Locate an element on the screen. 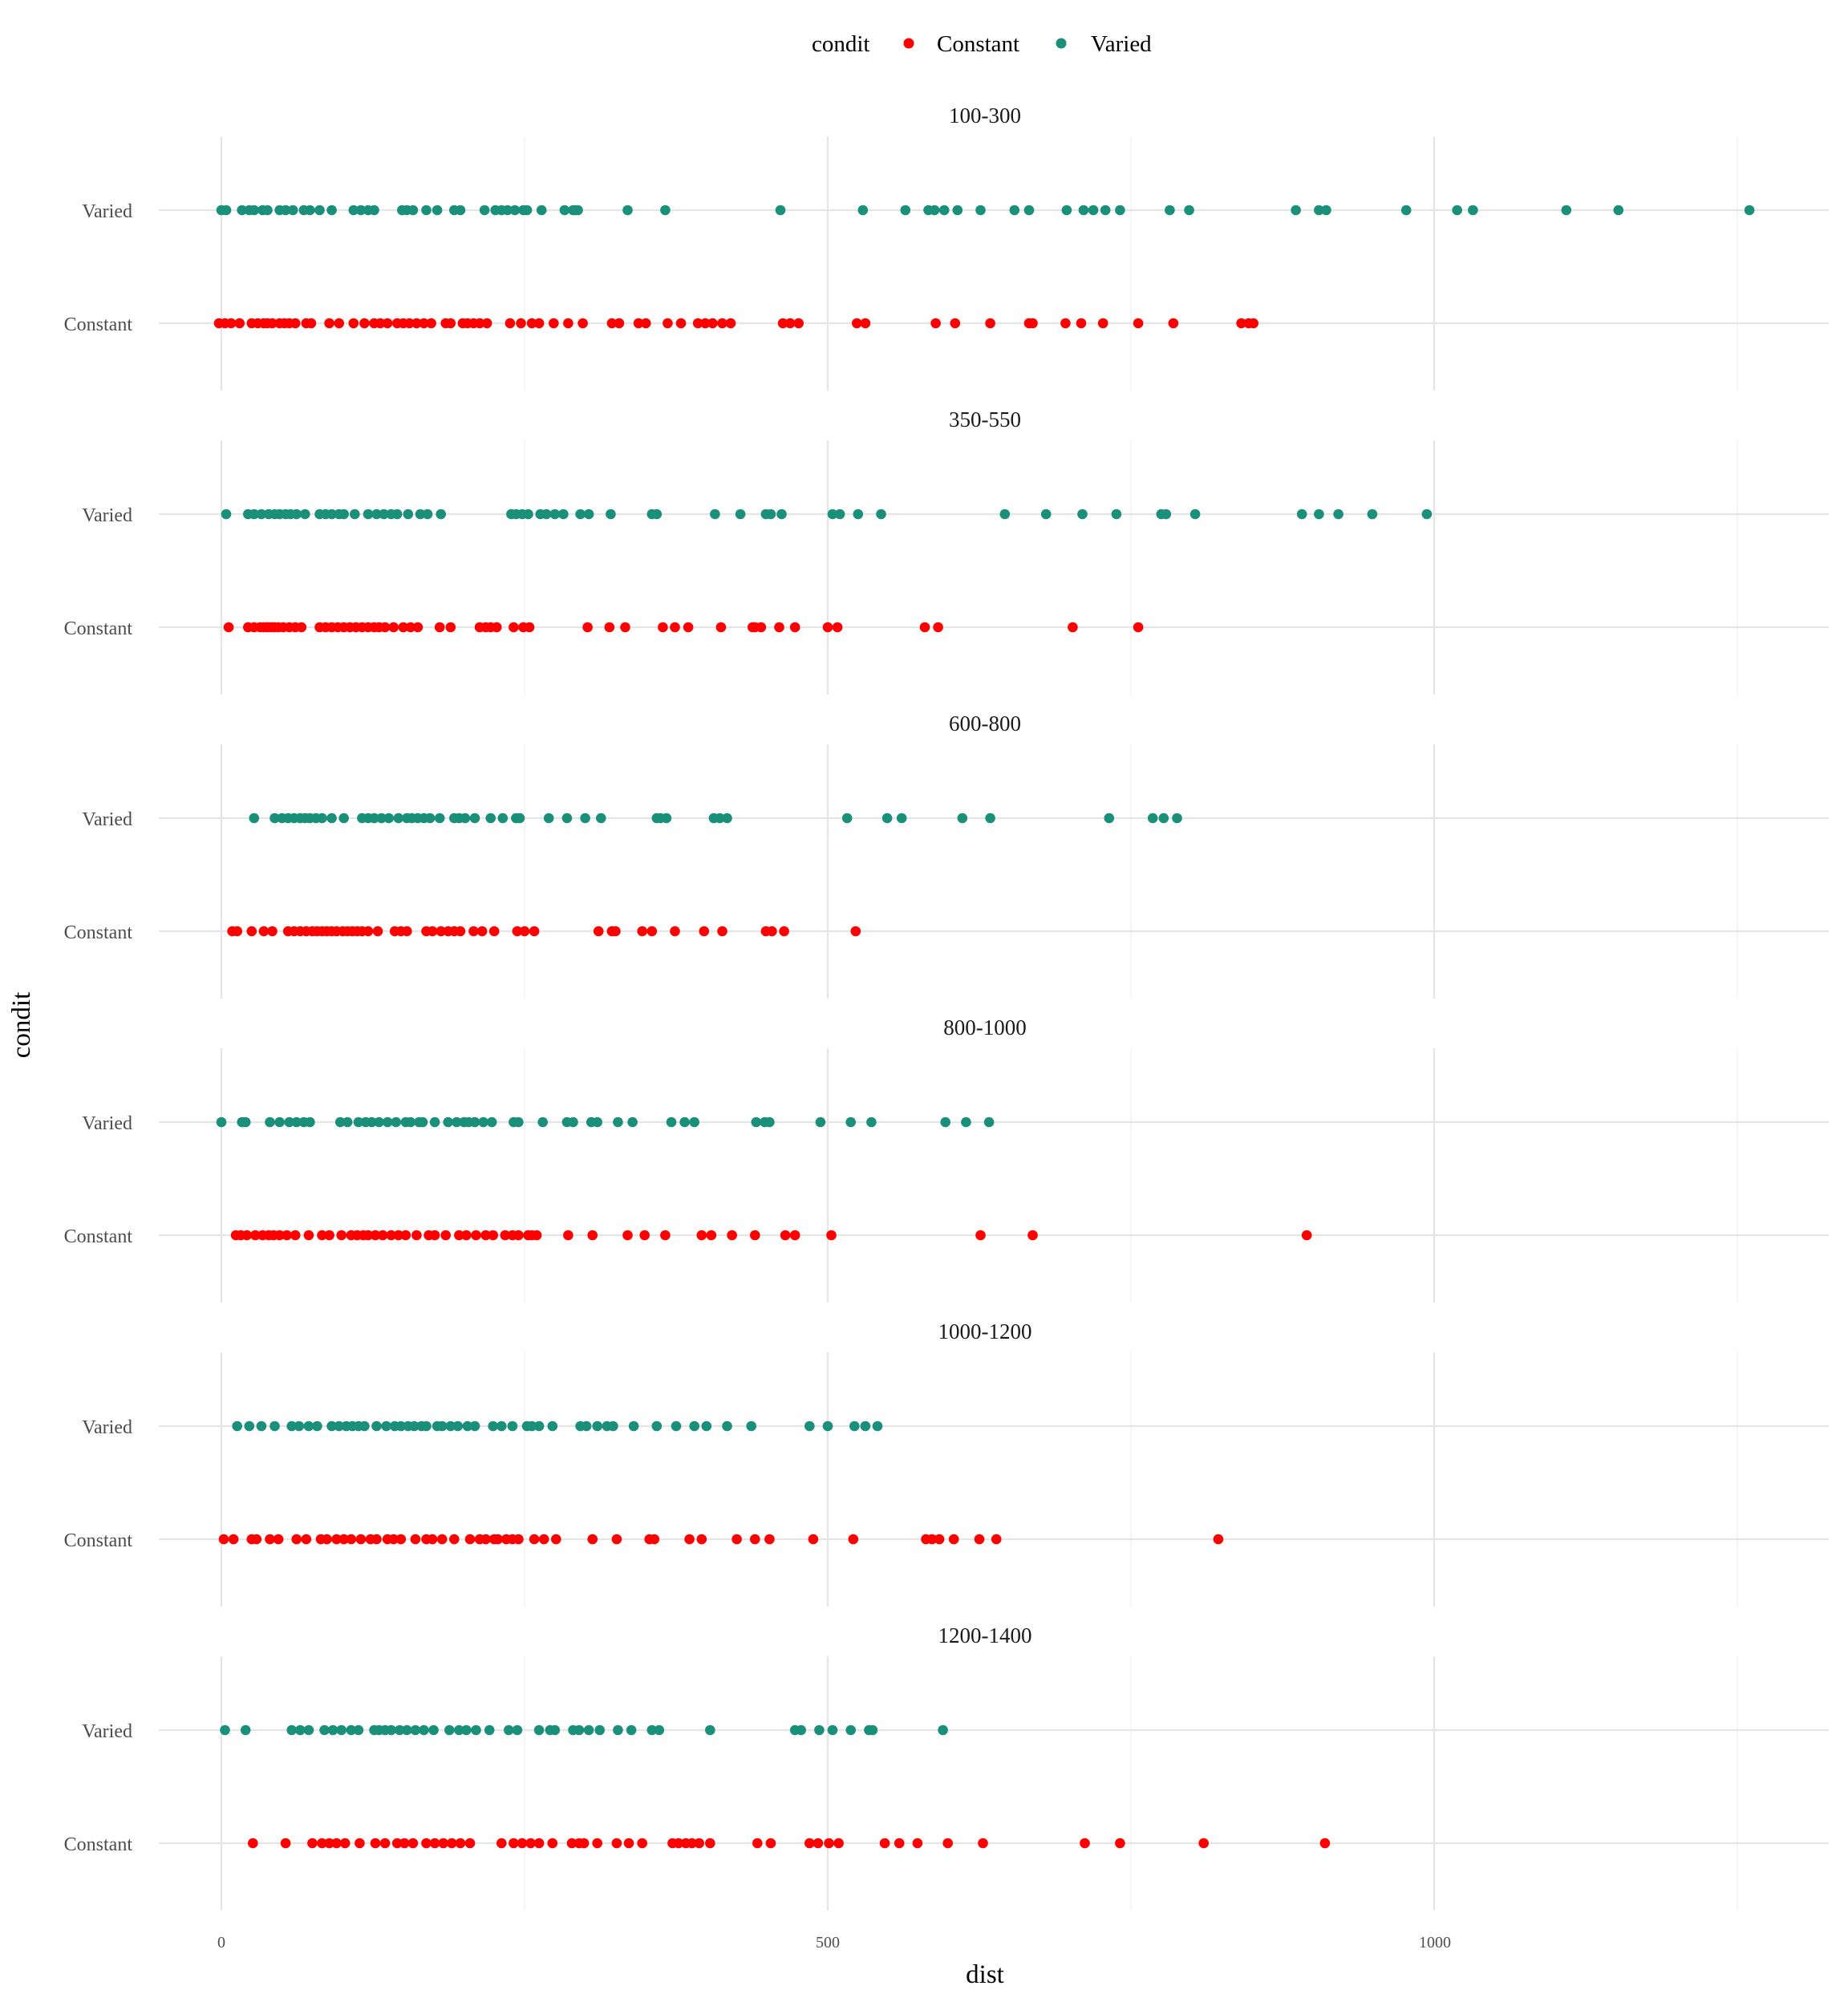 The image size is (1848, 2002). y-tick-label: Constant is located at coordinates (98, 1236).